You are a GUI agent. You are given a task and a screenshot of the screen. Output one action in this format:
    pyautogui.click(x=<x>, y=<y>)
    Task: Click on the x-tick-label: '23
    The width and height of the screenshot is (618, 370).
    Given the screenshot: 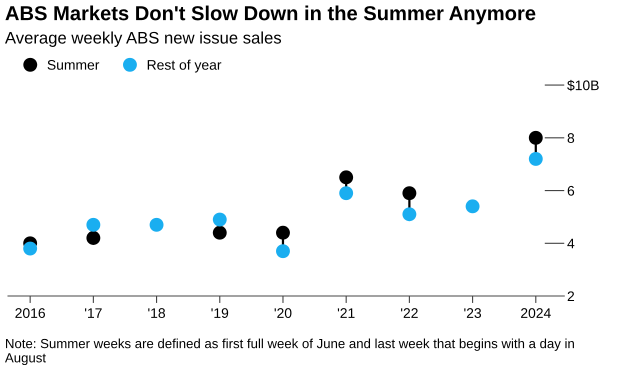 What is the action you would take?
    pyautogui.click(x=473, y=313)
    